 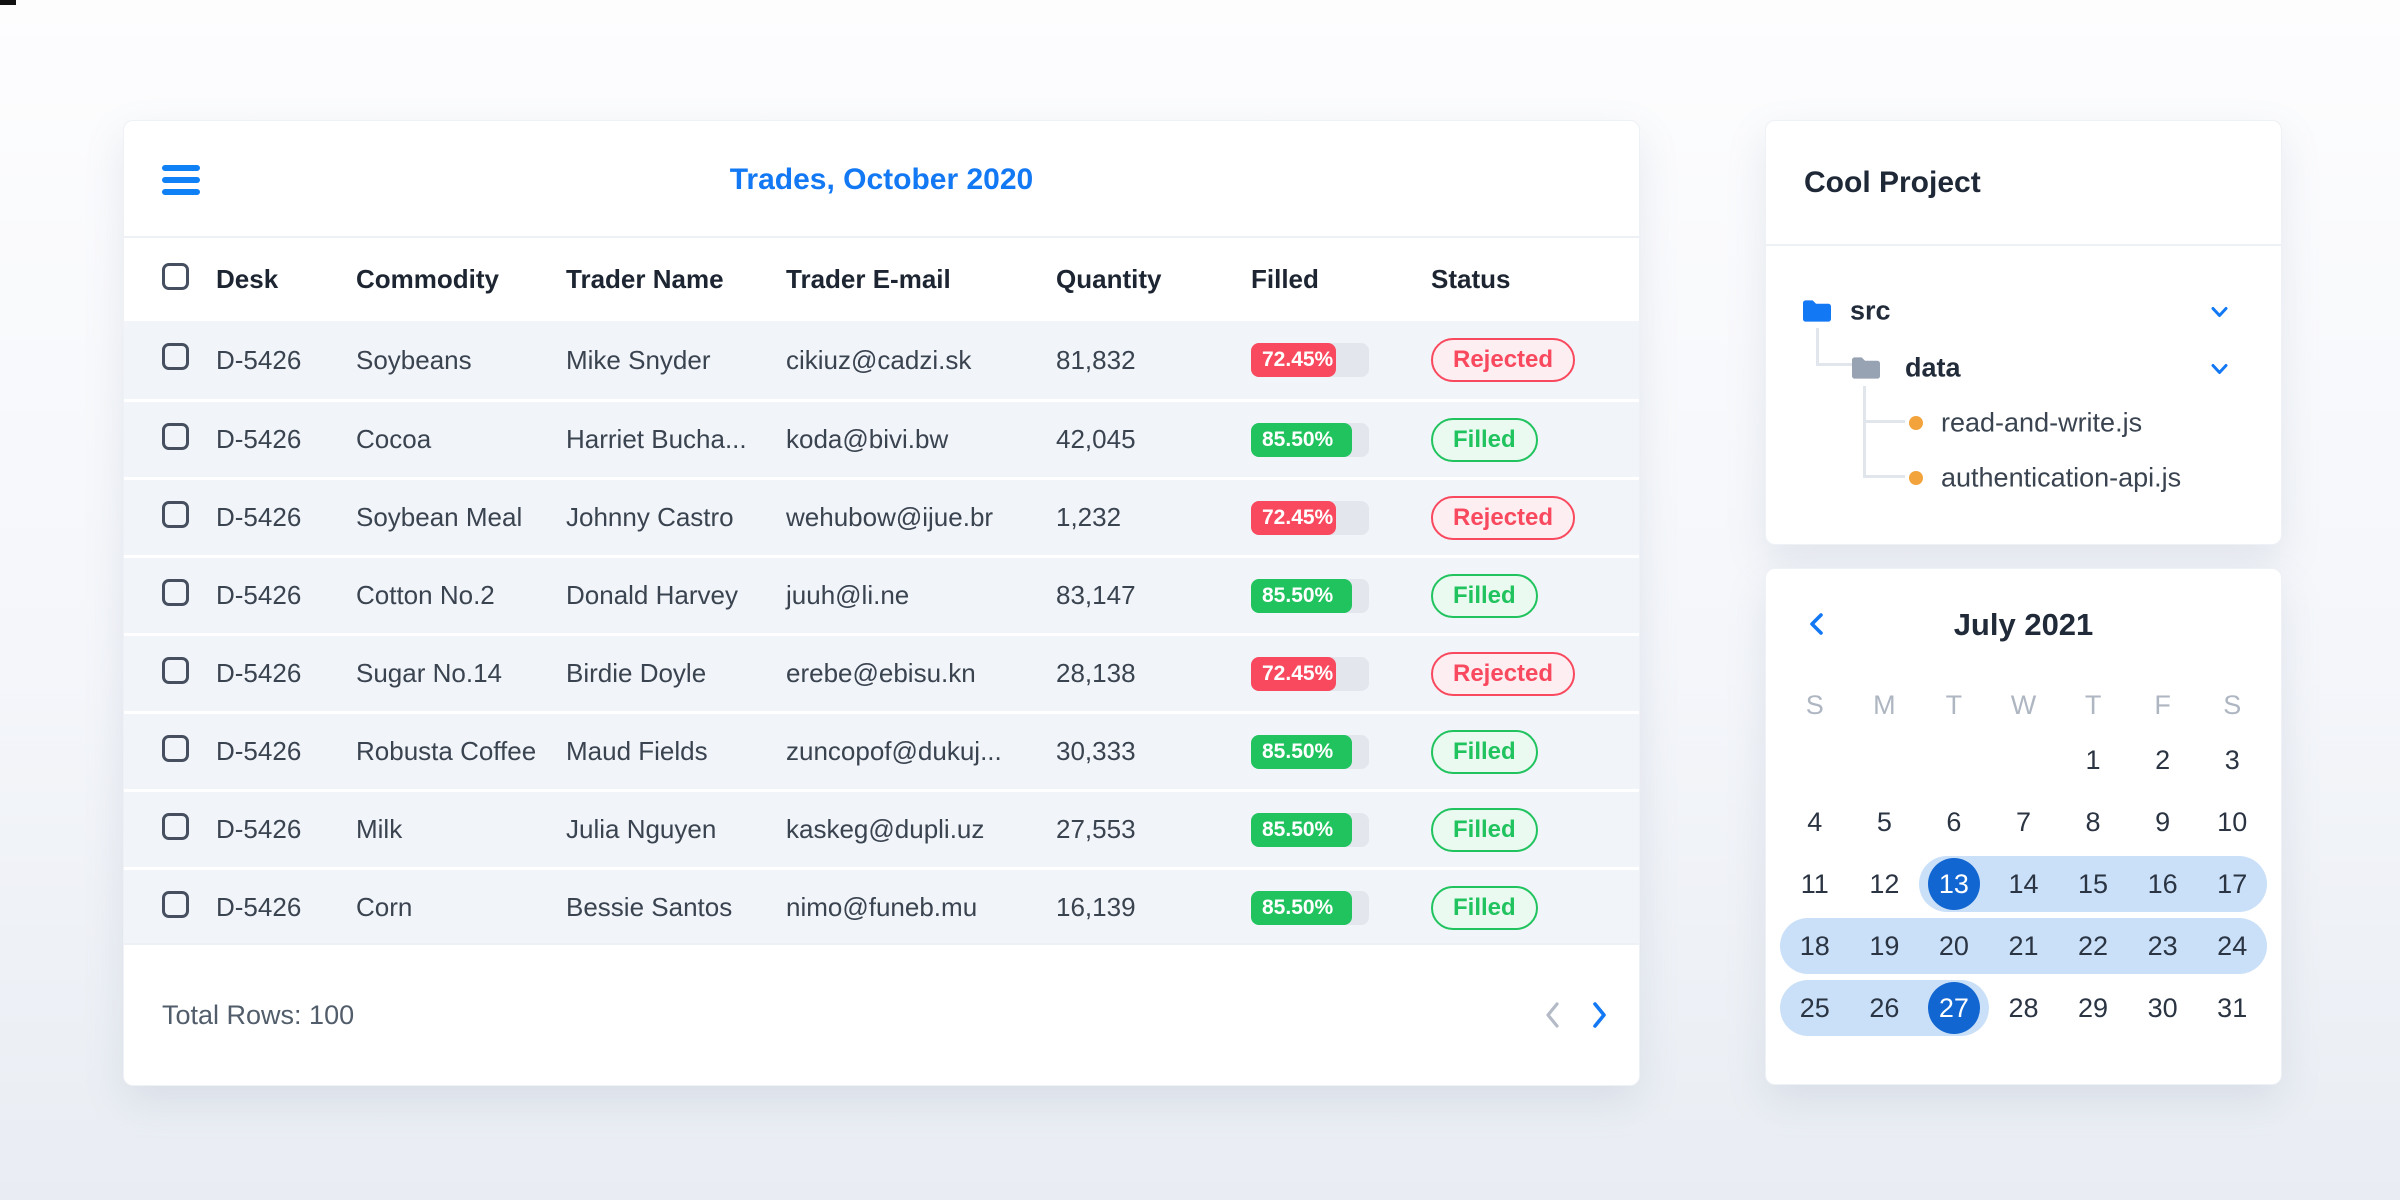 I want to click on calendar-day: 6, so click(x=1954, y=821).